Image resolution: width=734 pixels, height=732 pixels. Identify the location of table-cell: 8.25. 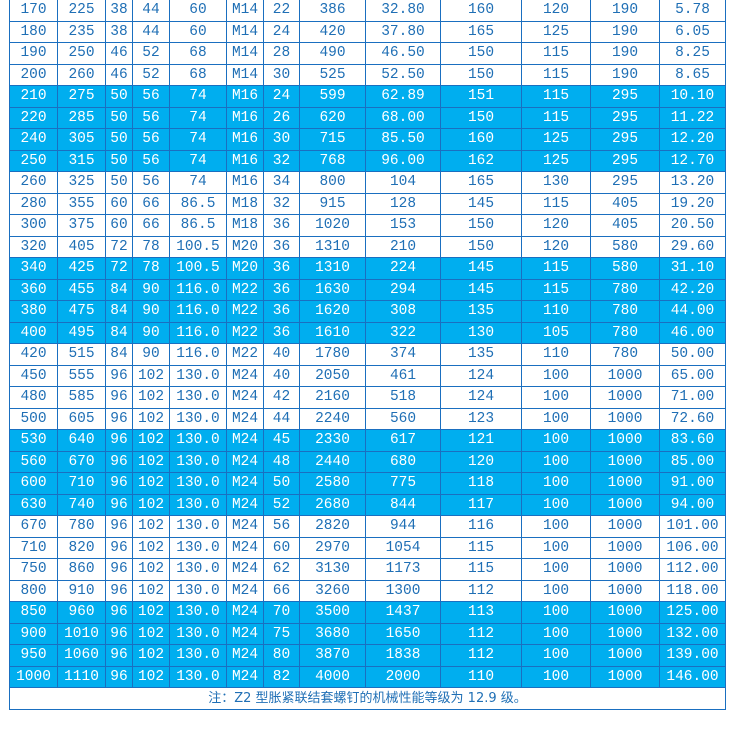
(692, 53).